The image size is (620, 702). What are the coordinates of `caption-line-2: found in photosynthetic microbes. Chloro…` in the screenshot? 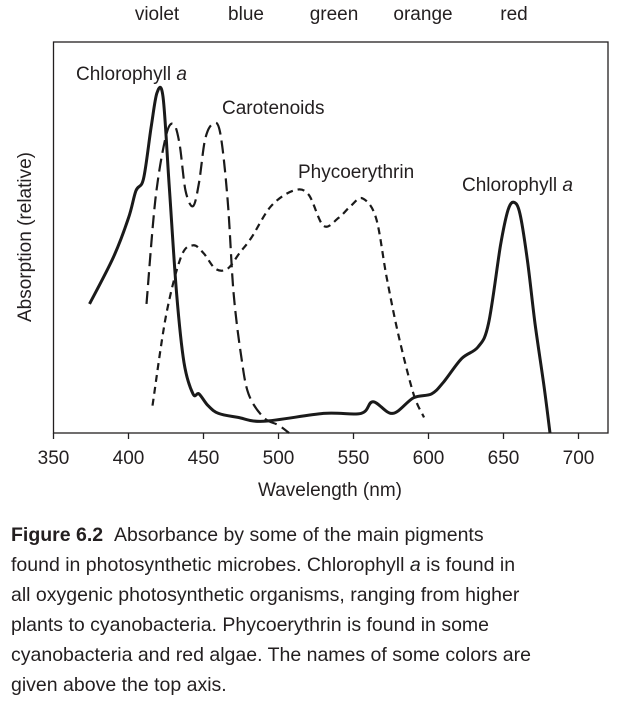 It's located at (311, 565).